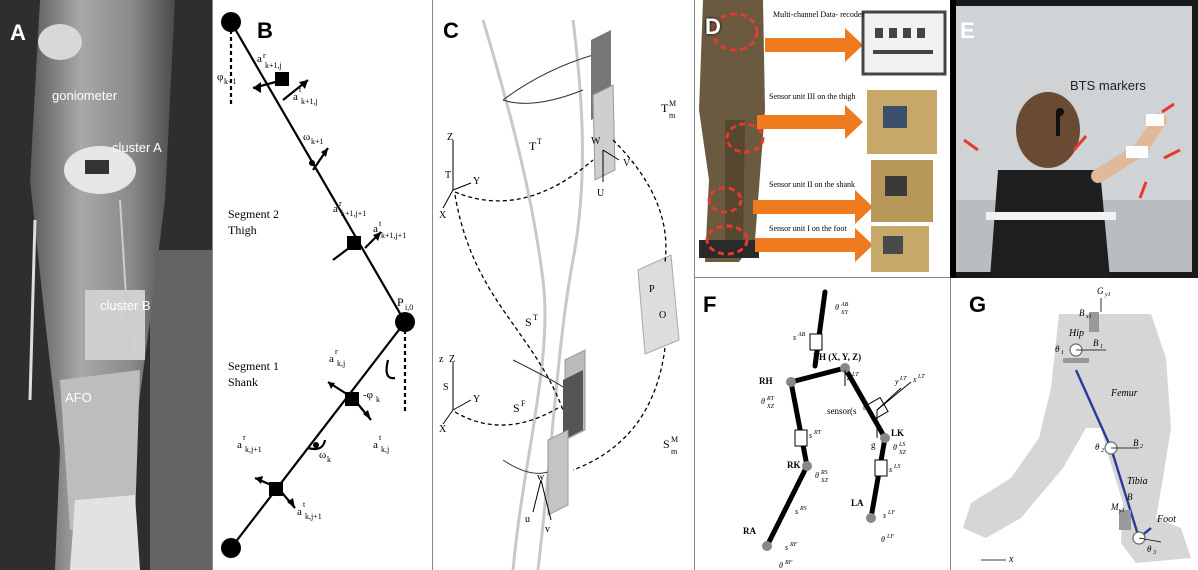 Image resolution: width=1198 pixels, height=570 pixels. What do you see at coordinates (352, 399) in the screenshot?
I see `sensor-node-k` at bounding box center [352, 399].